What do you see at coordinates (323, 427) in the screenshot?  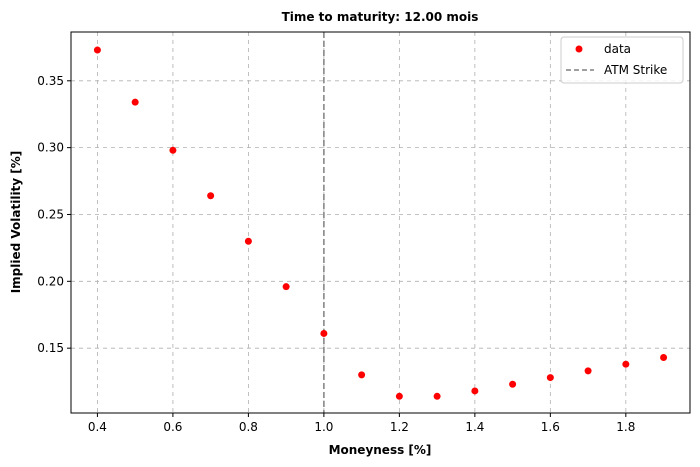 I see `x-tick-label: 1.0` at bounding box center [323, 427].